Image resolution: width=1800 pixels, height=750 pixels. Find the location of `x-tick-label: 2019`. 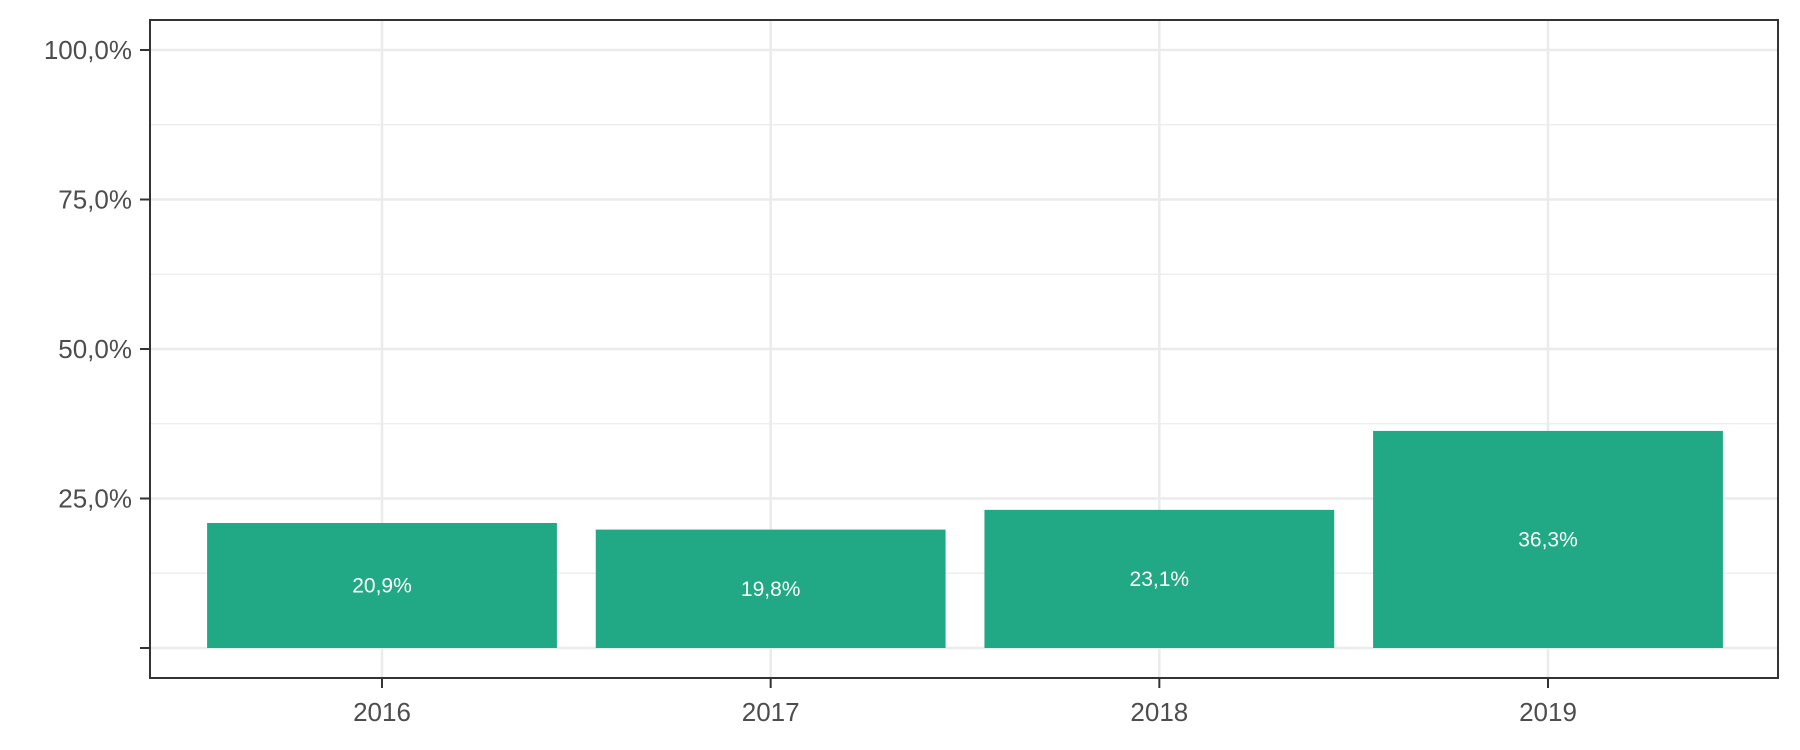

x-tick-label: 2019 is located at coordinates (1548, 712).